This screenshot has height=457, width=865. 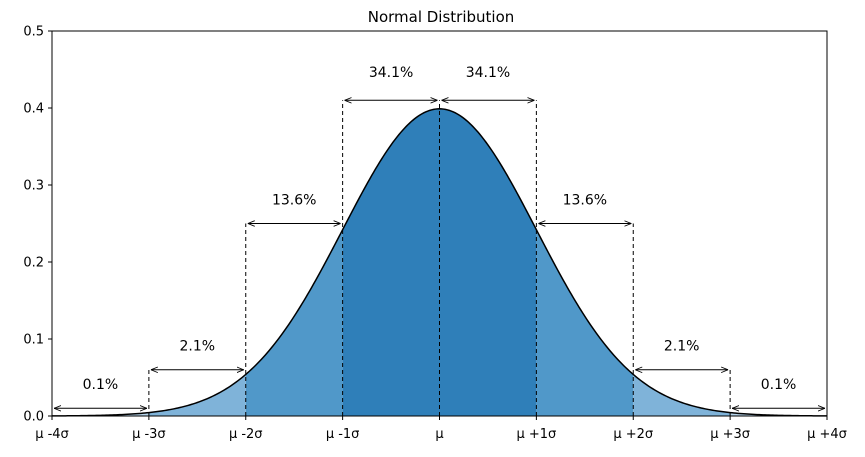 I want to click on annotation-label-7: 0.1%, so click(x=779, y=385).